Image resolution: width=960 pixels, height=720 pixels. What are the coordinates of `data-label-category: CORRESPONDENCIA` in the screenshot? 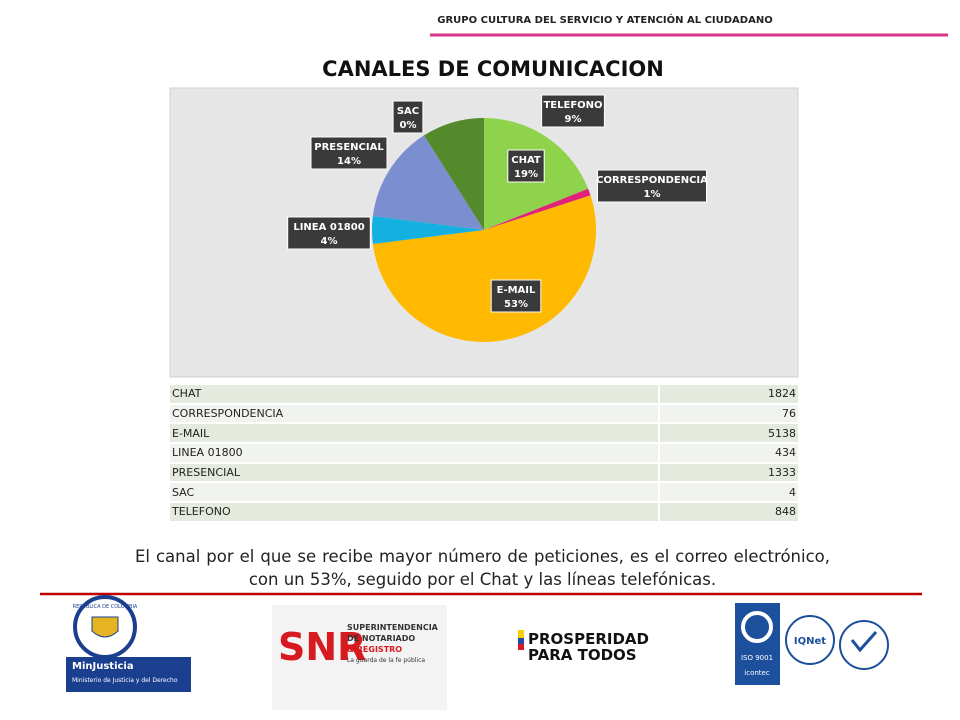 It's located at (652, 180).